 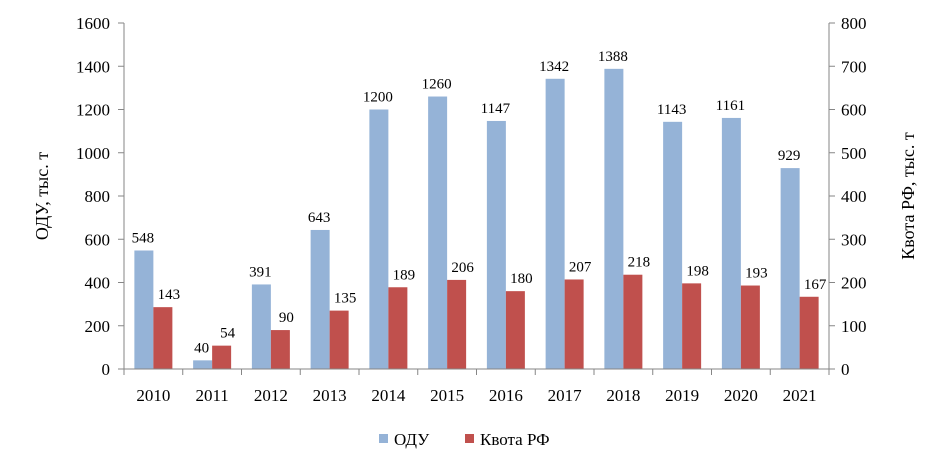 What do you see at coordinates (379, 239) in the screenshot?
I see `bar-odu-2014` at bounding box center [379, 239].